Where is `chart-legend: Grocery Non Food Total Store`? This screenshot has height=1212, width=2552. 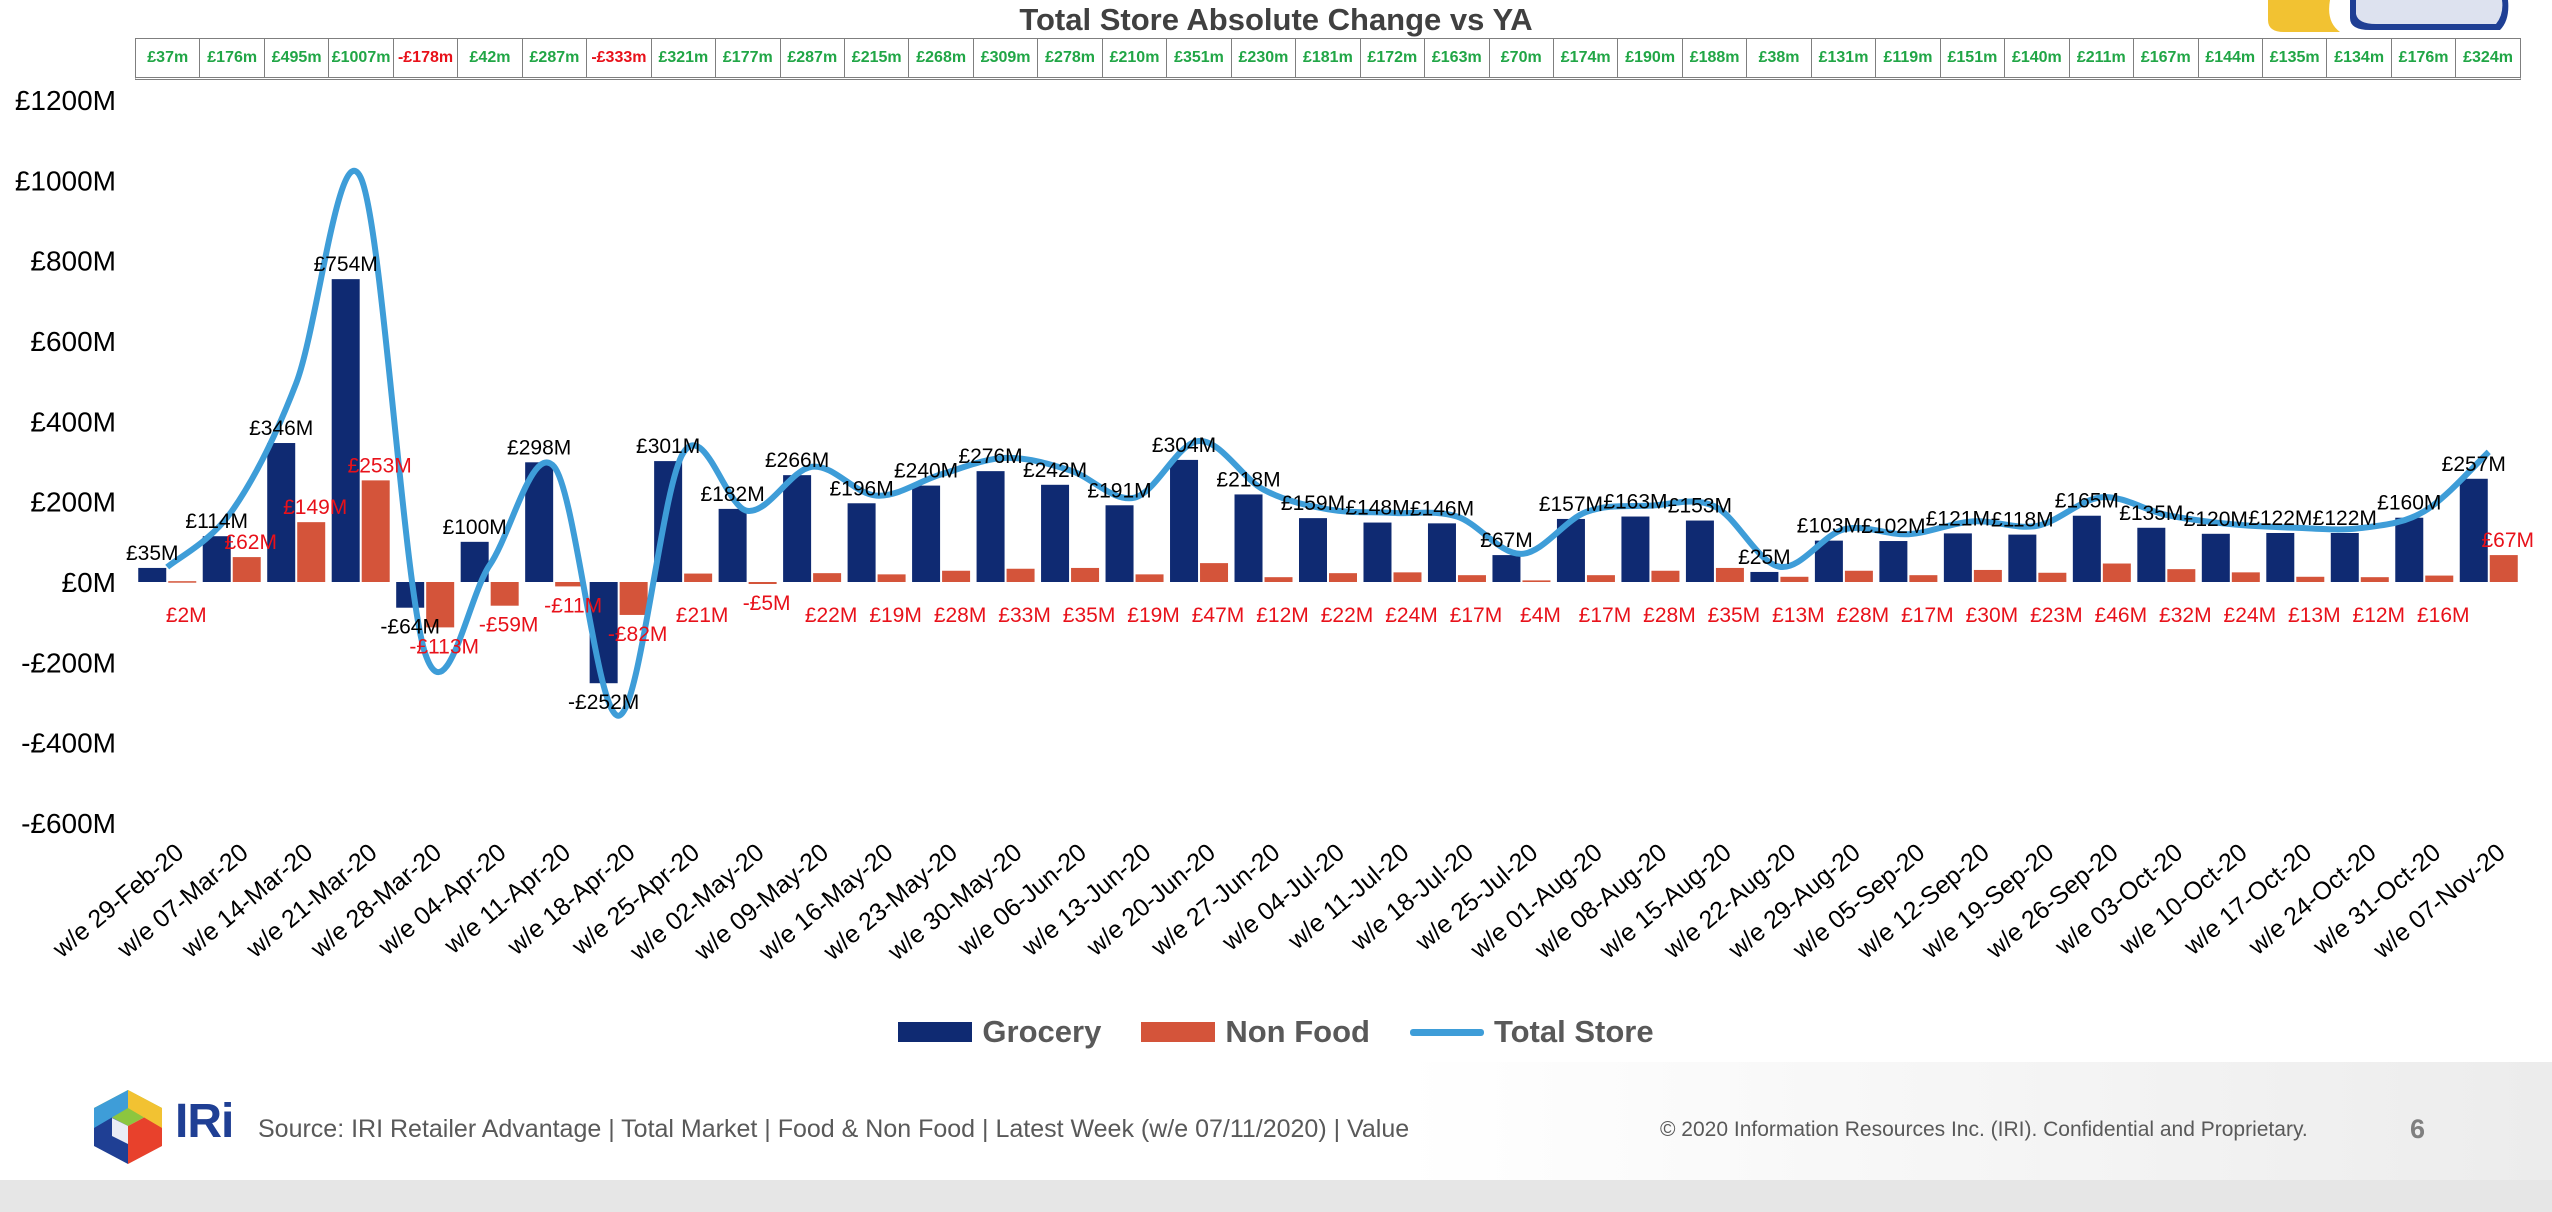
chart-legend: Grocery Non Food Total Store is located at coordinates (1276, 1032).